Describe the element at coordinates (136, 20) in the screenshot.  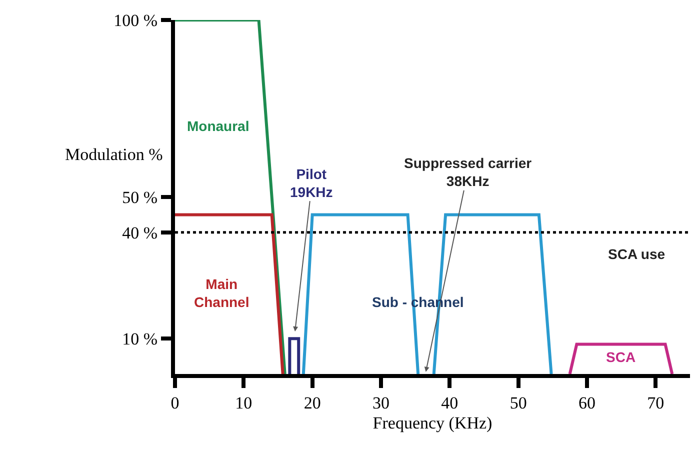
I see `y-tick-label: 100 %` at that location.